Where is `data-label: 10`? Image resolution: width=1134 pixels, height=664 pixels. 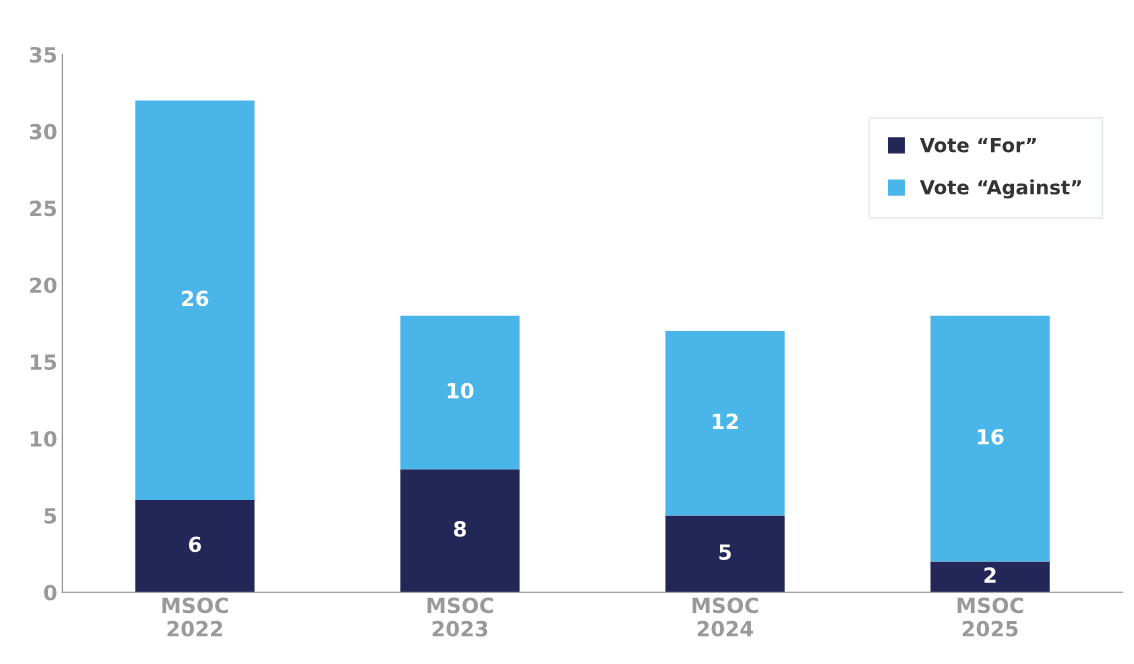 data-label: 10 is located at coordinates (460, 390).